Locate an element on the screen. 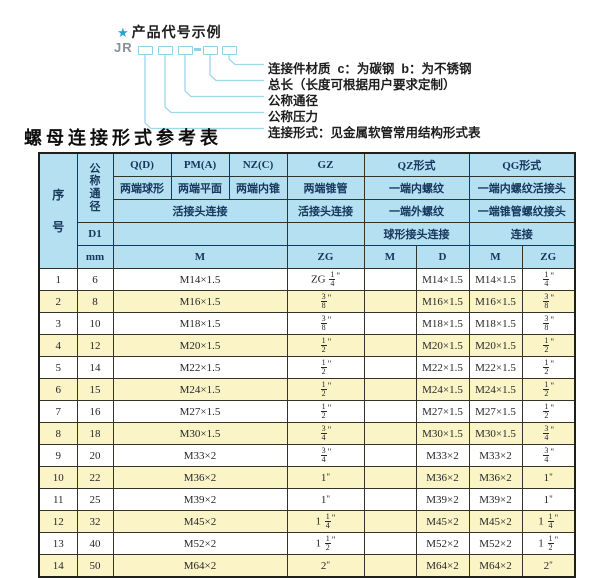 The width and height of the screenshot is (600, 578). header-group-nzc: NZ(C) is located at coordinates (258, 164).